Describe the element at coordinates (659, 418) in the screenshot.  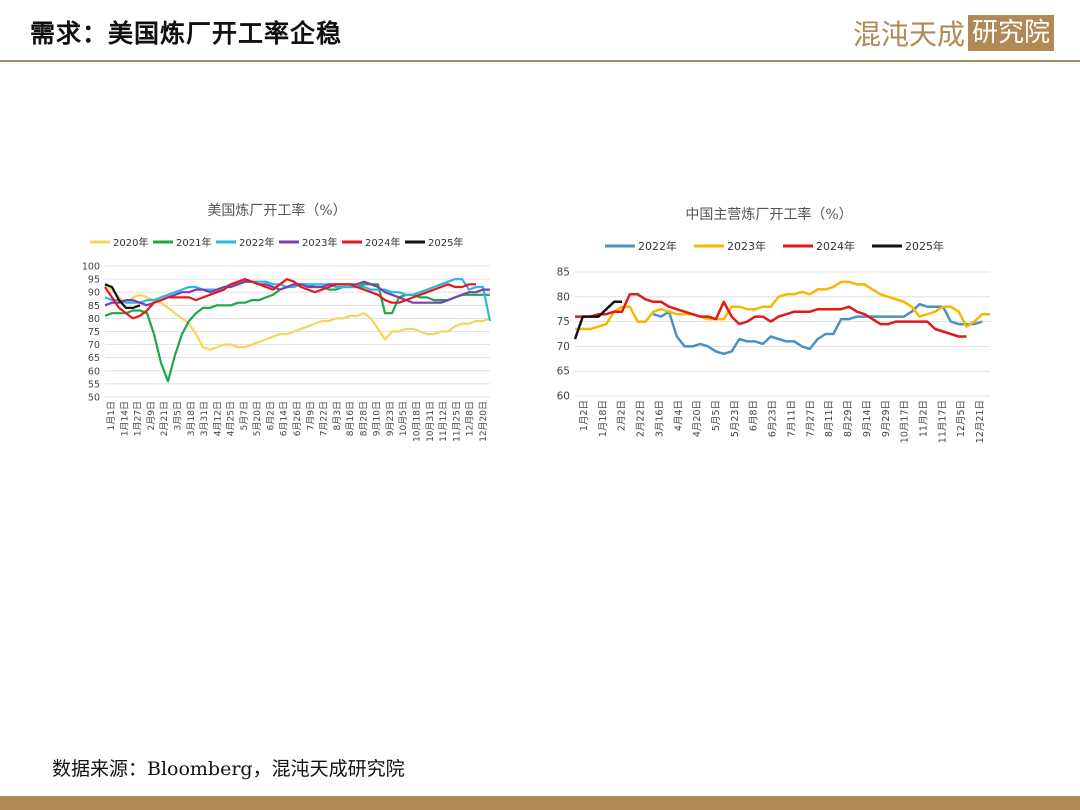
I see `x-tick-label: 3月16日` at that location.